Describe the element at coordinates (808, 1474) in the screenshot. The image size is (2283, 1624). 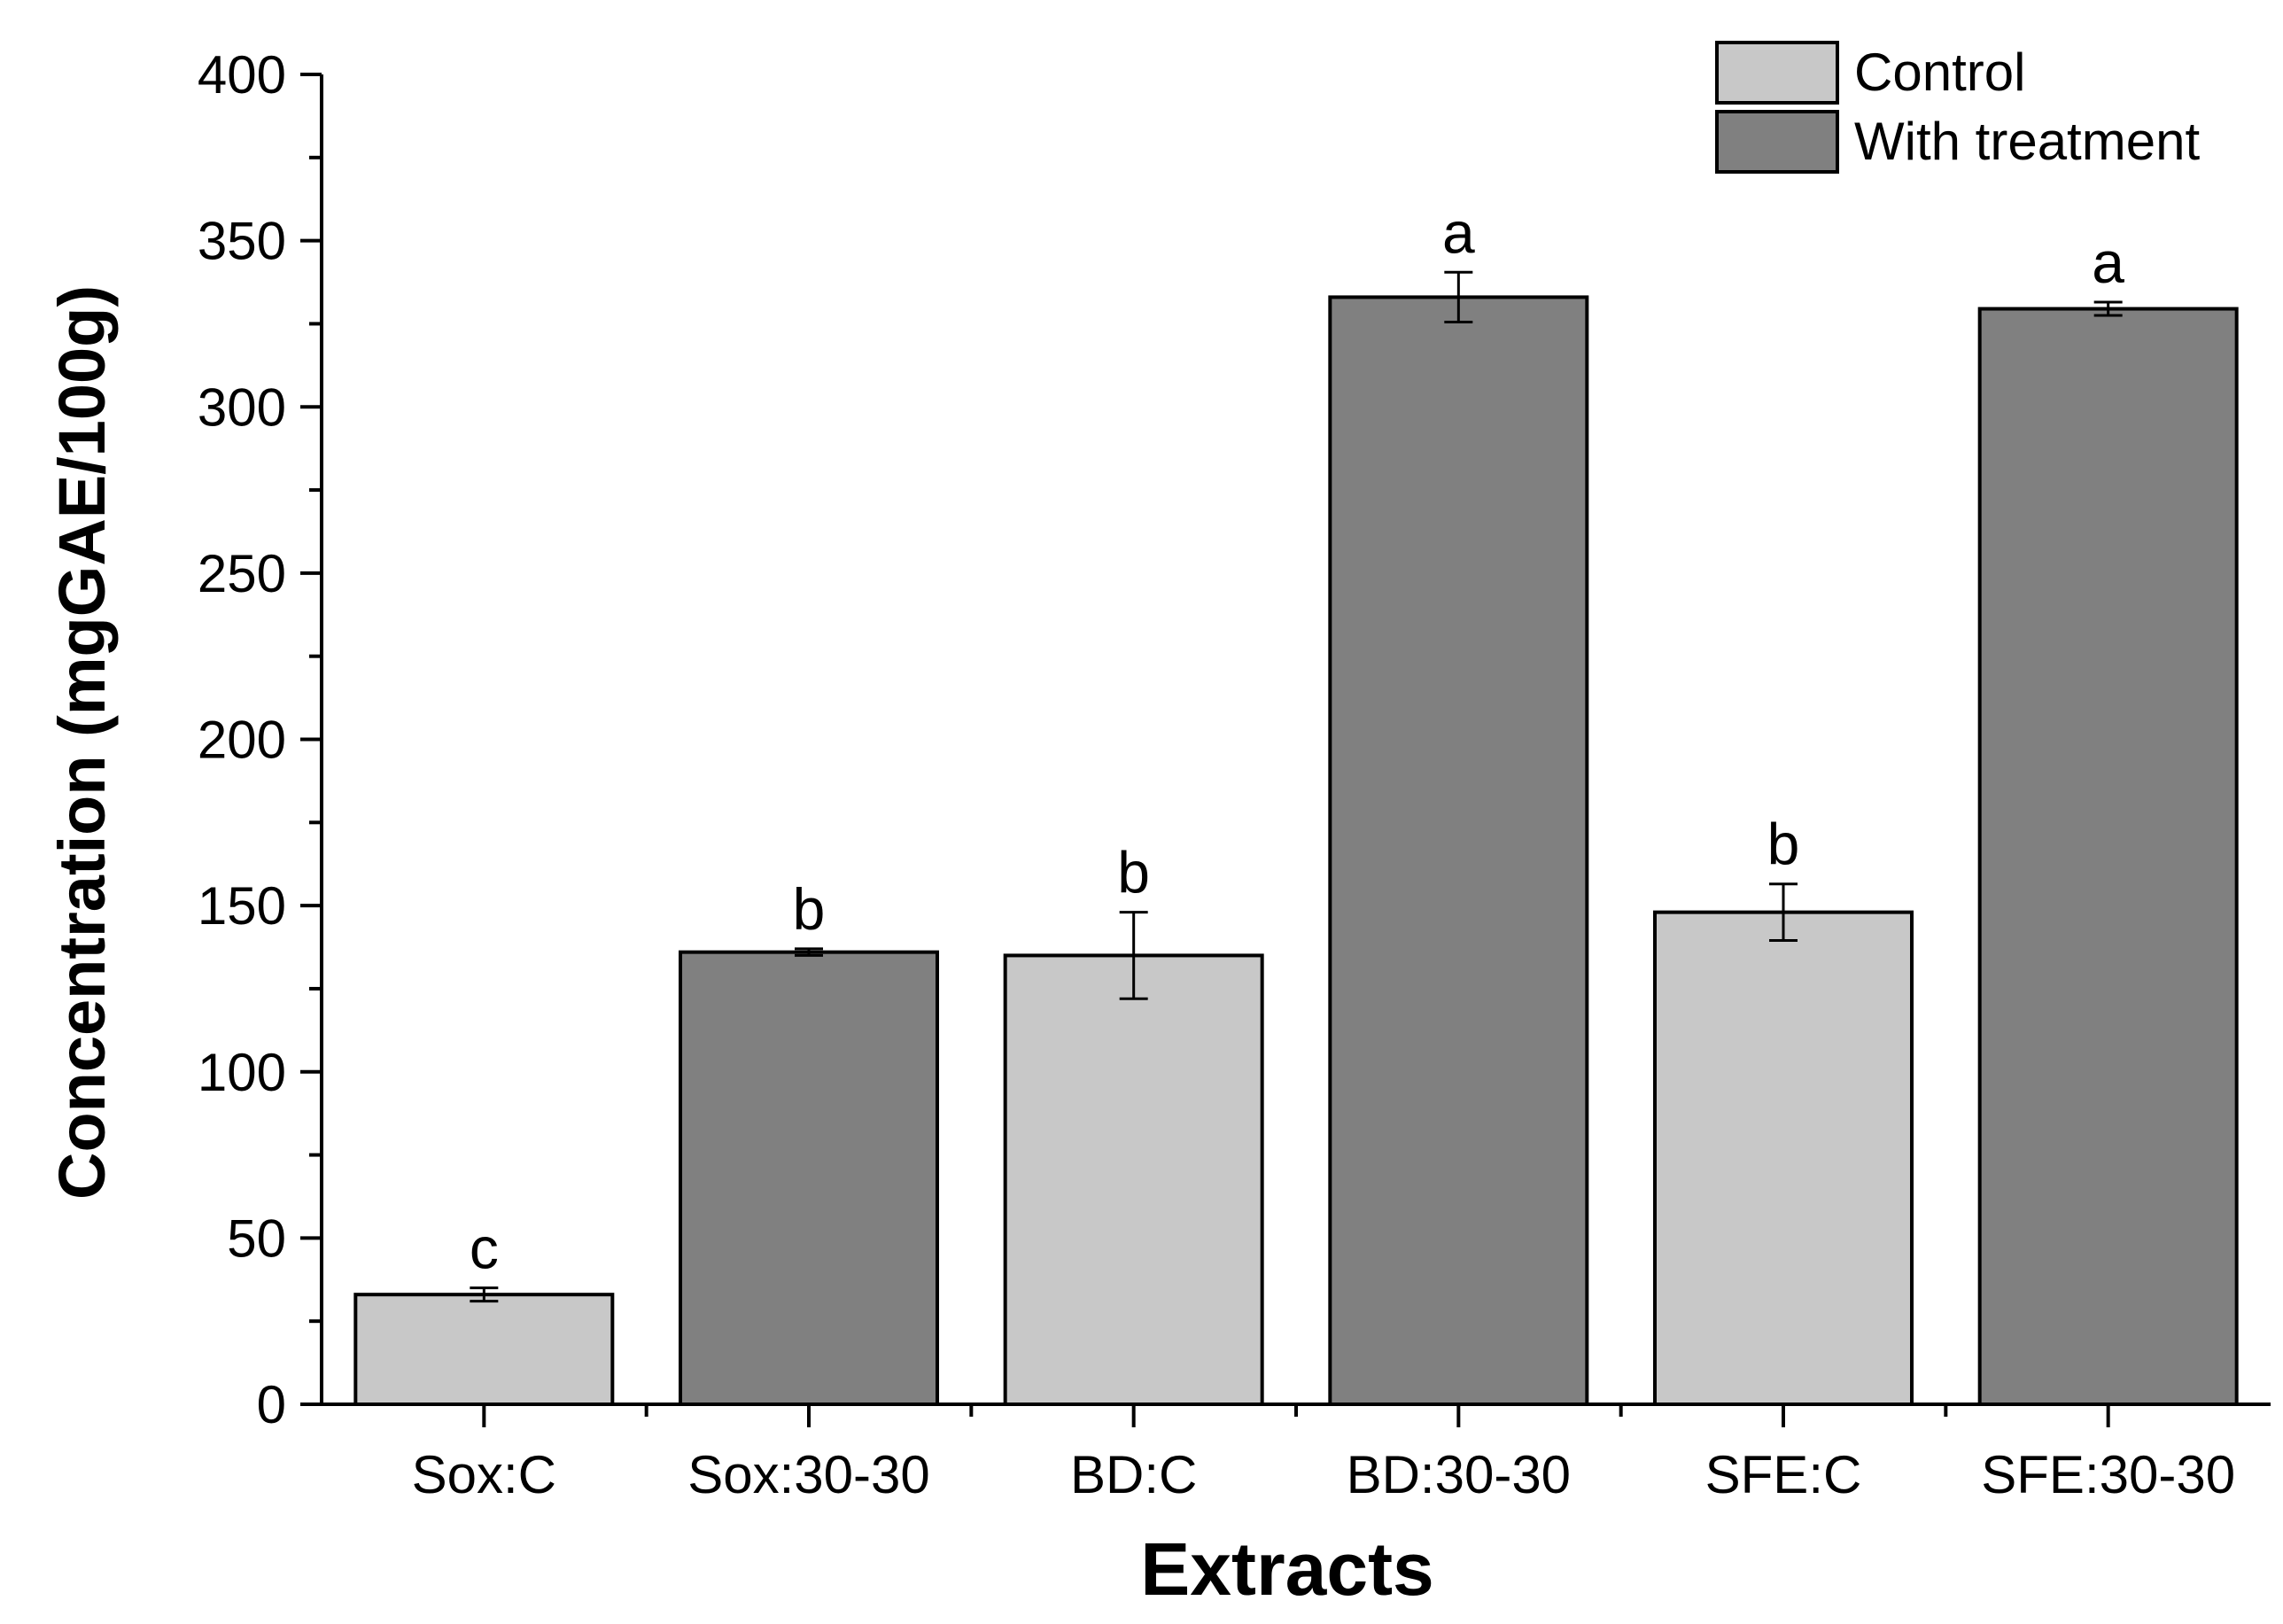
I see `x-tick-label: Sox:30-30` at that location.